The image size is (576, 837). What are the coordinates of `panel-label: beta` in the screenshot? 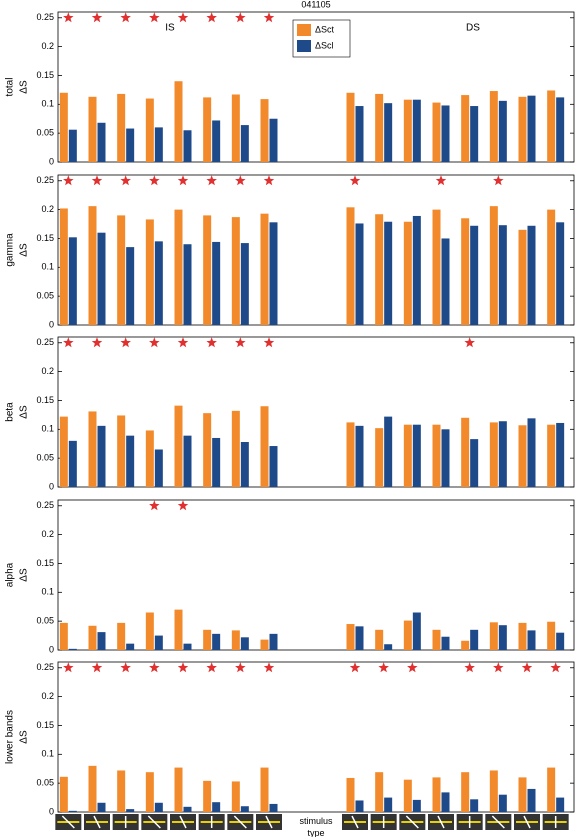 It's located at (10, 412).